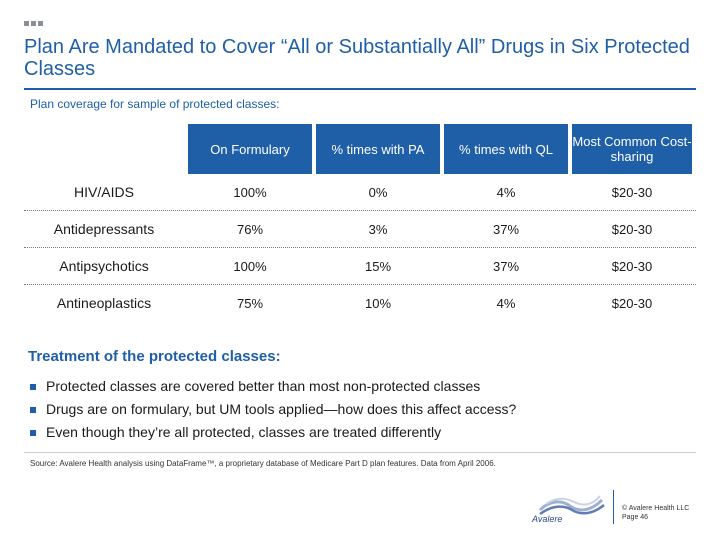 This screenshot has height=540, width=720. What do you see at coordinates (104, 229) in the screenshot?
I see `row-class-name: Antidepressants` at bounding box center [104, 229].